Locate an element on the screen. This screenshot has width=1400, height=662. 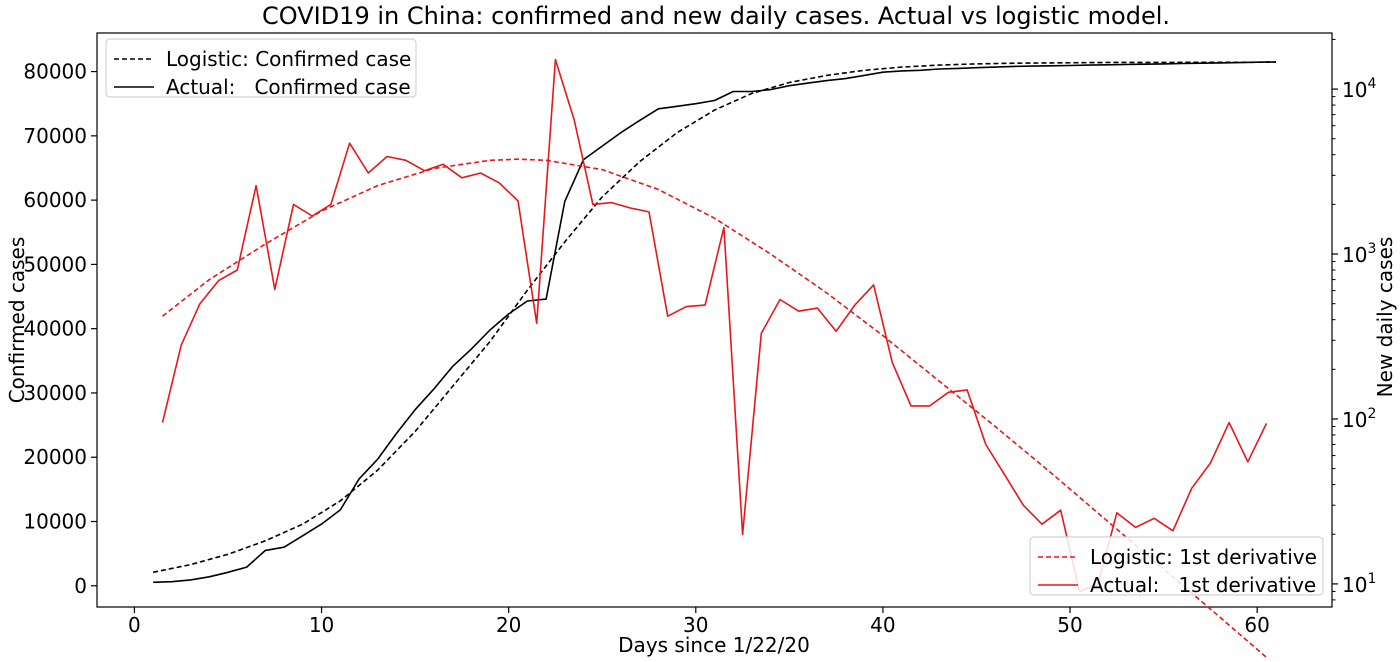
y-tick-label: 80000 is located at coordinates (55, 72).